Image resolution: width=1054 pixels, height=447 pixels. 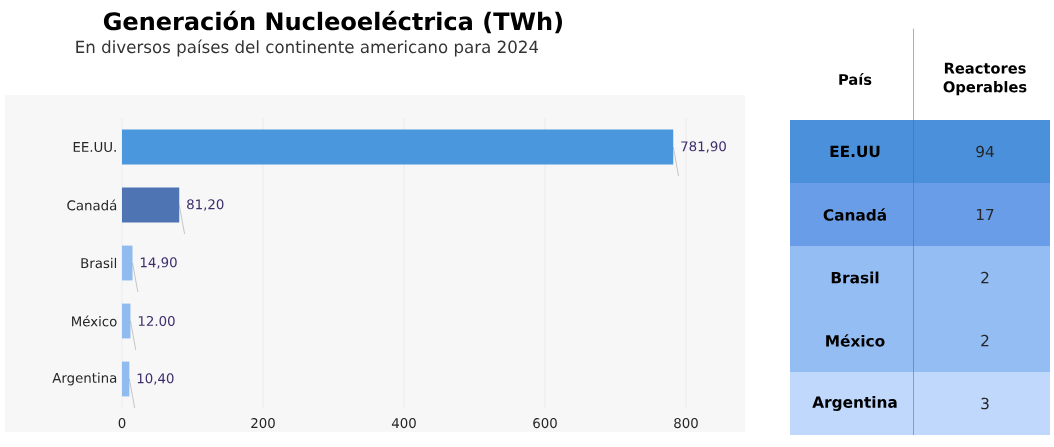 I want to click on data-label: 14,90, so click(x=158, y=263).